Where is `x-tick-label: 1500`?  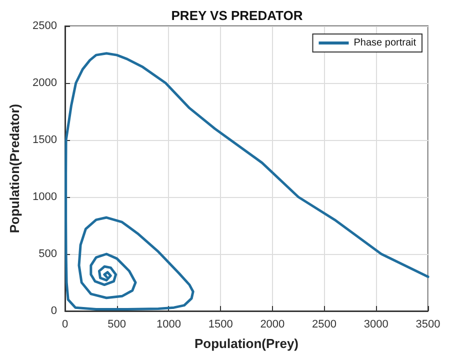 x-tick-label: 1500 is located at coordinates (220, 324).